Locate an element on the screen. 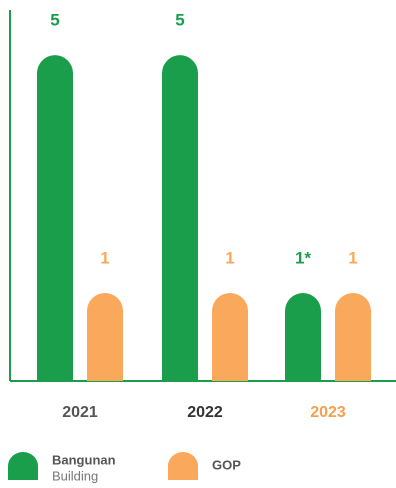 This screenshot has height=488, width=396. legend-sublabel: Building is located at coordinates (75, 475).